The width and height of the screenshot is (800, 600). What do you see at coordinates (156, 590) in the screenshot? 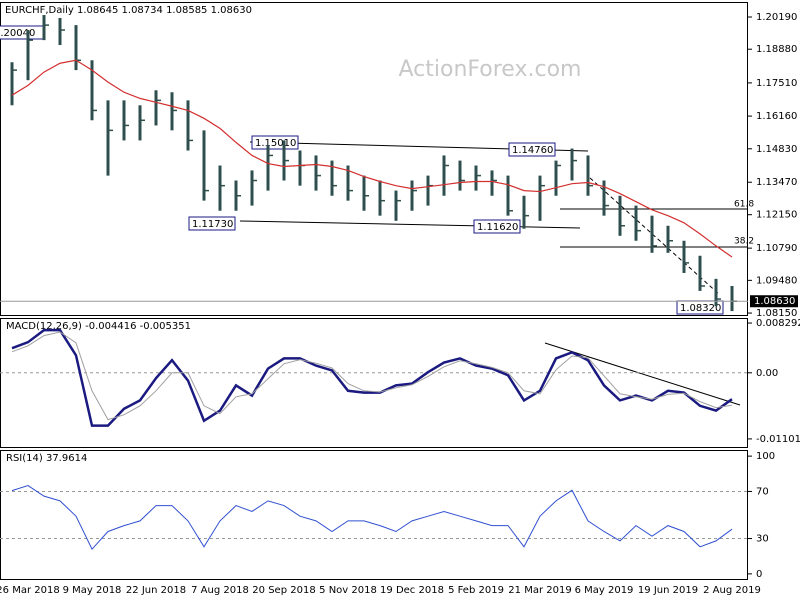
I see `x-tick-label: 22 Jun 2018` at bounding box center [156, 590].